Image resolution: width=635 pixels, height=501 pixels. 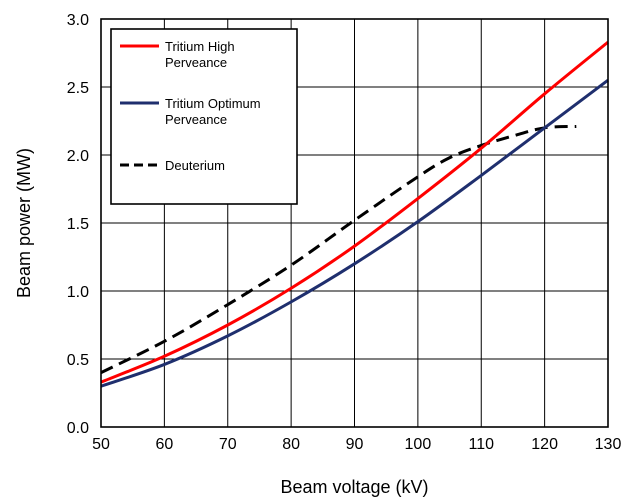 What do you see at coordinates (78, 428) in the screenshot?
I see `y-tick-label: 0.0` at bounding box center [78, 428].